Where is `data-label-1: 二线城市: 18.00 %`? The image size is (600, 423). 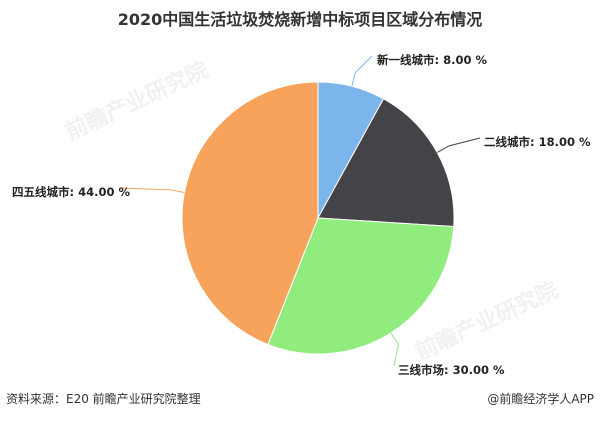 data-label-1: 二线城市: 18.00 % is located at coordinates (537, 142).